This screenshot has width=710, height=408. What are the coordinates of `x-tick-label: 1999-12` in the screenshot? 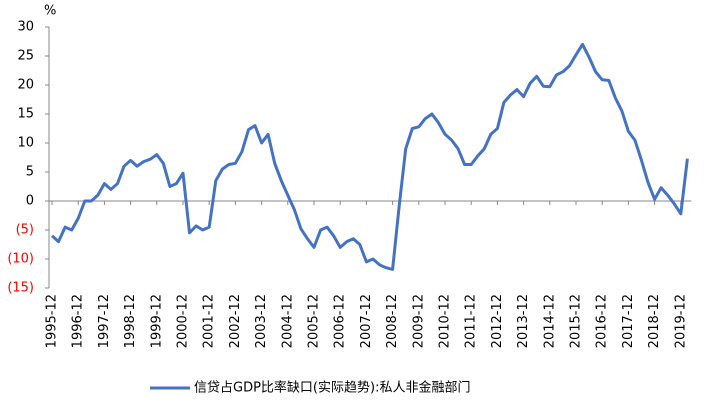 It's located at (156, 321).